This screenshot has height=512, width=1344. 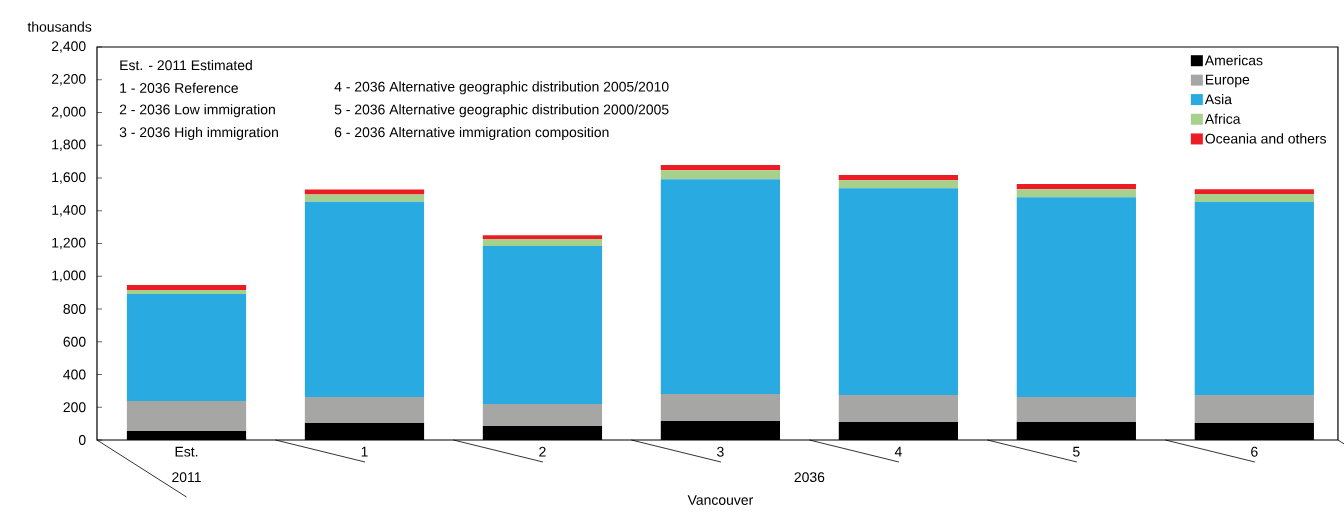 I want to click on y-axis-title: thousands, so click(x=59, y=26).